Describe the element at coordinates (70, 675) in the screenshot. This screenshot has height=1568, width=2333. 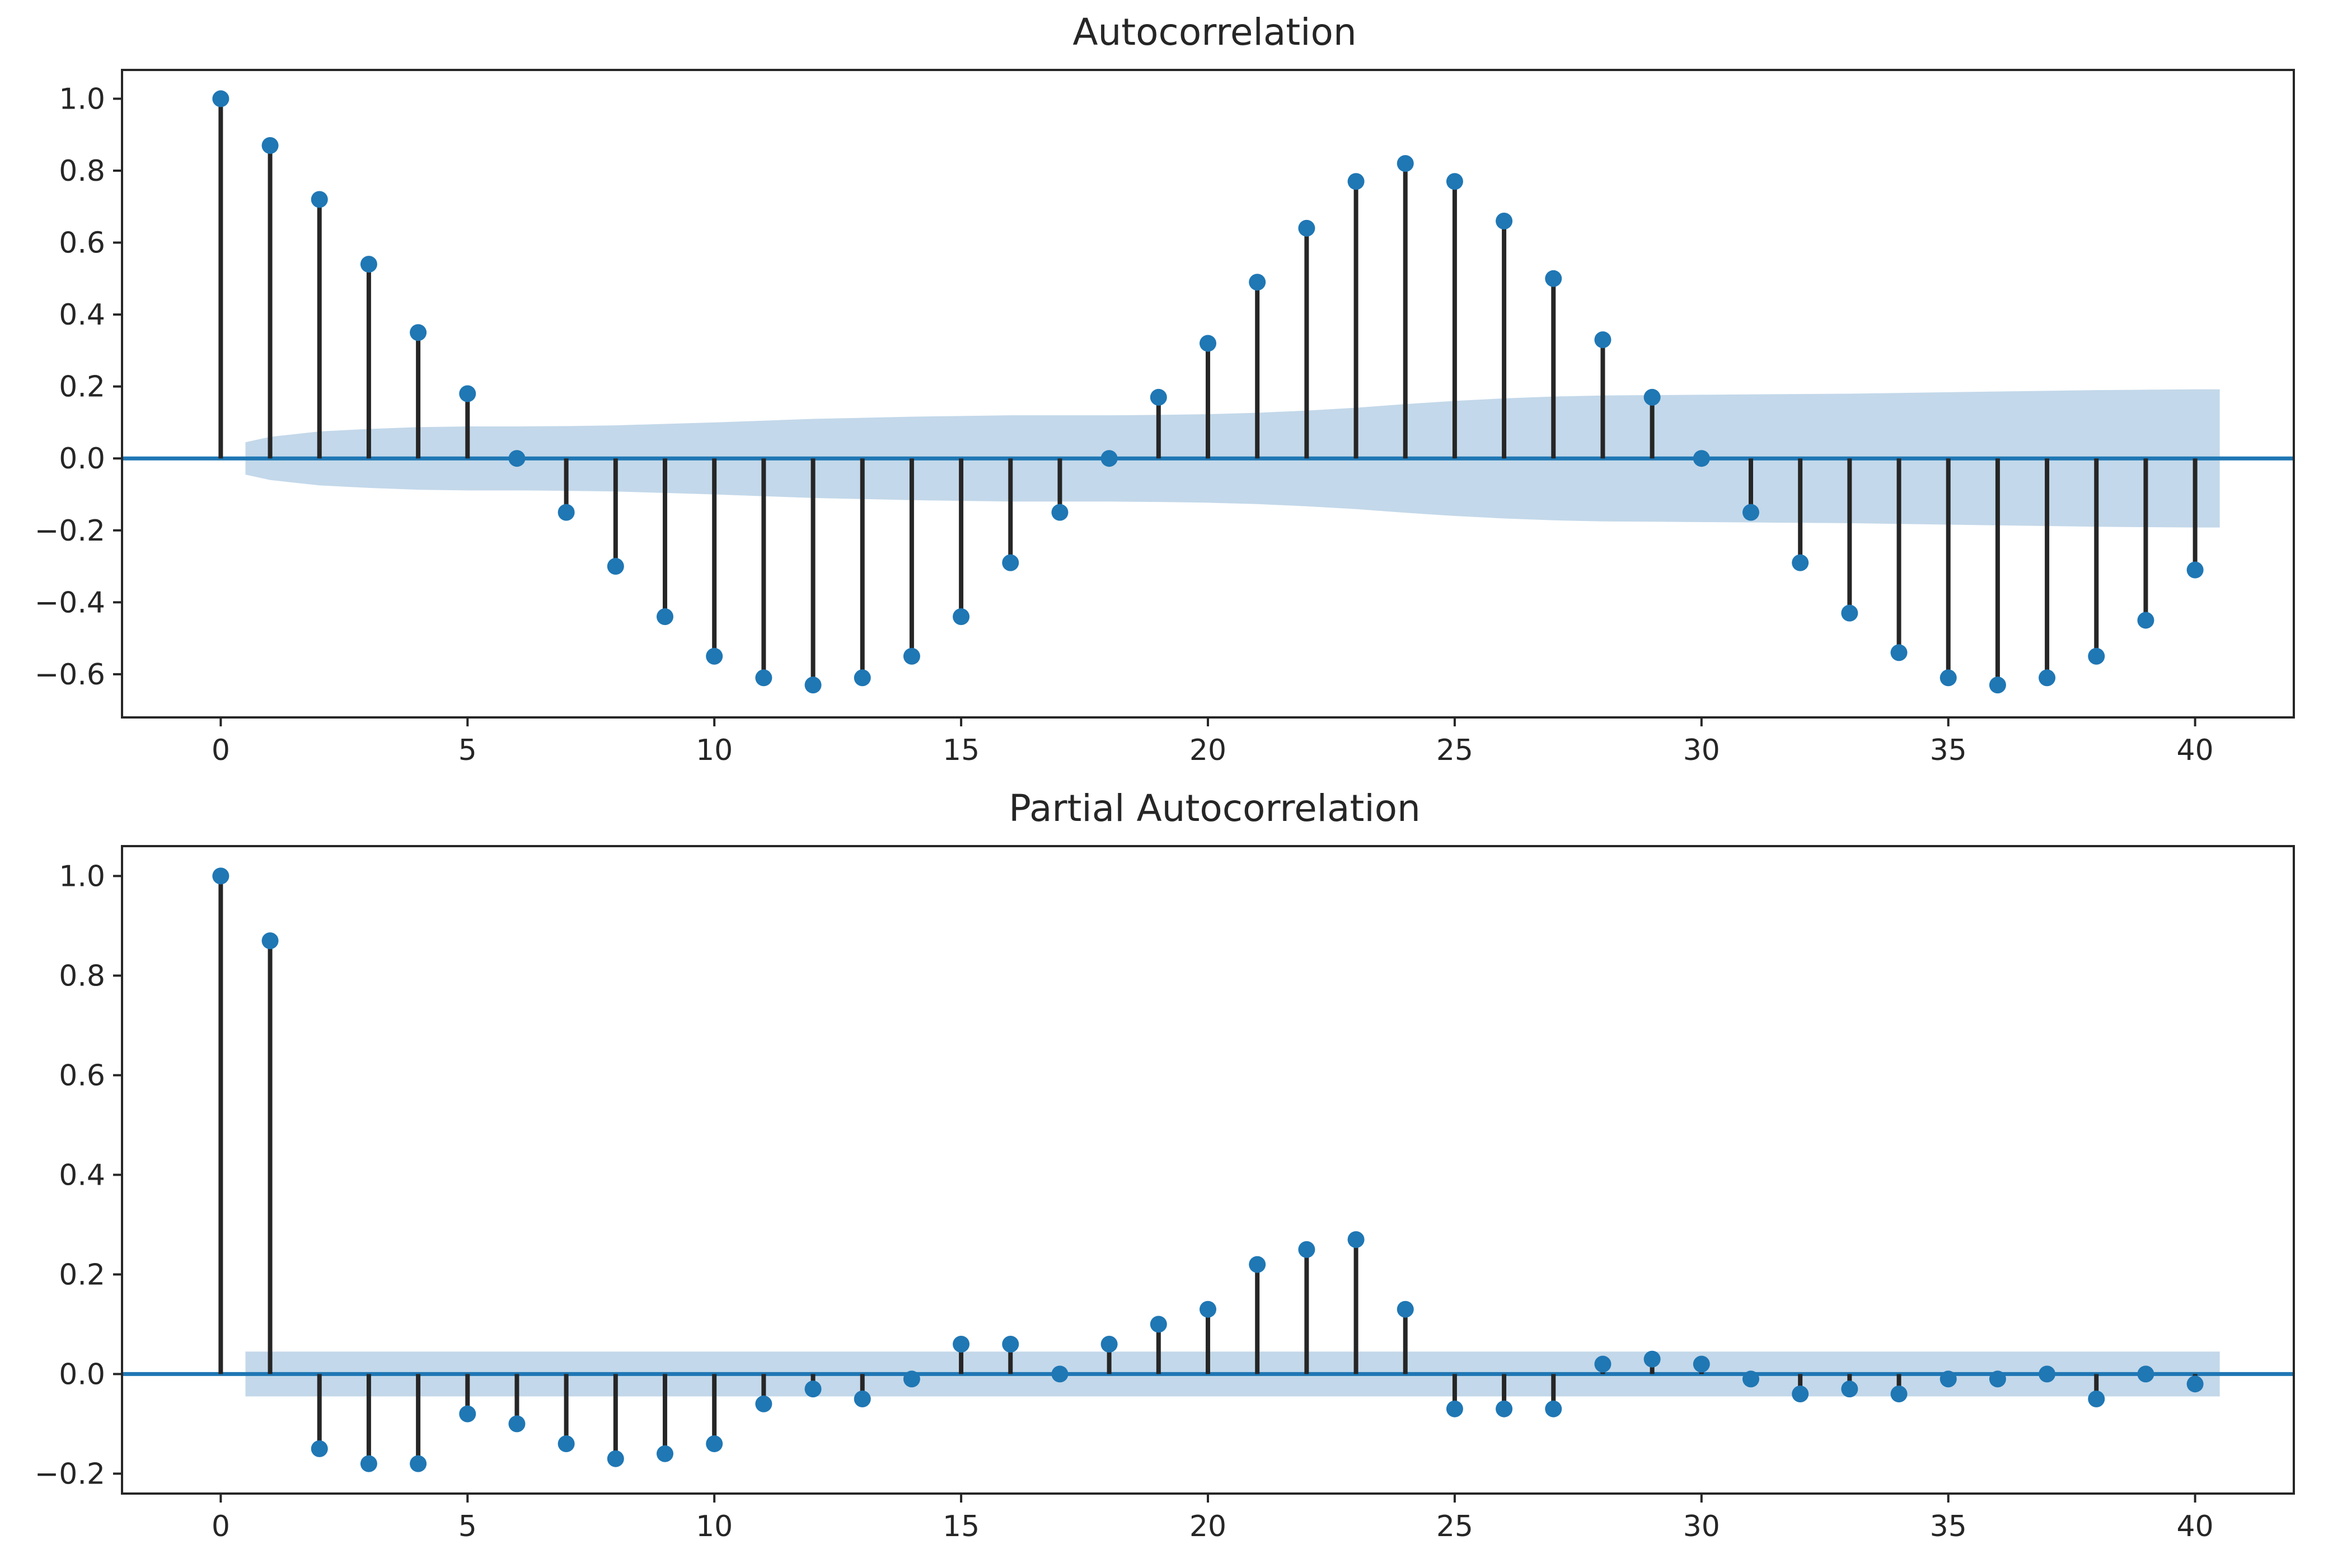
I see `acf-ytick-label-0: −0.6` at that location.